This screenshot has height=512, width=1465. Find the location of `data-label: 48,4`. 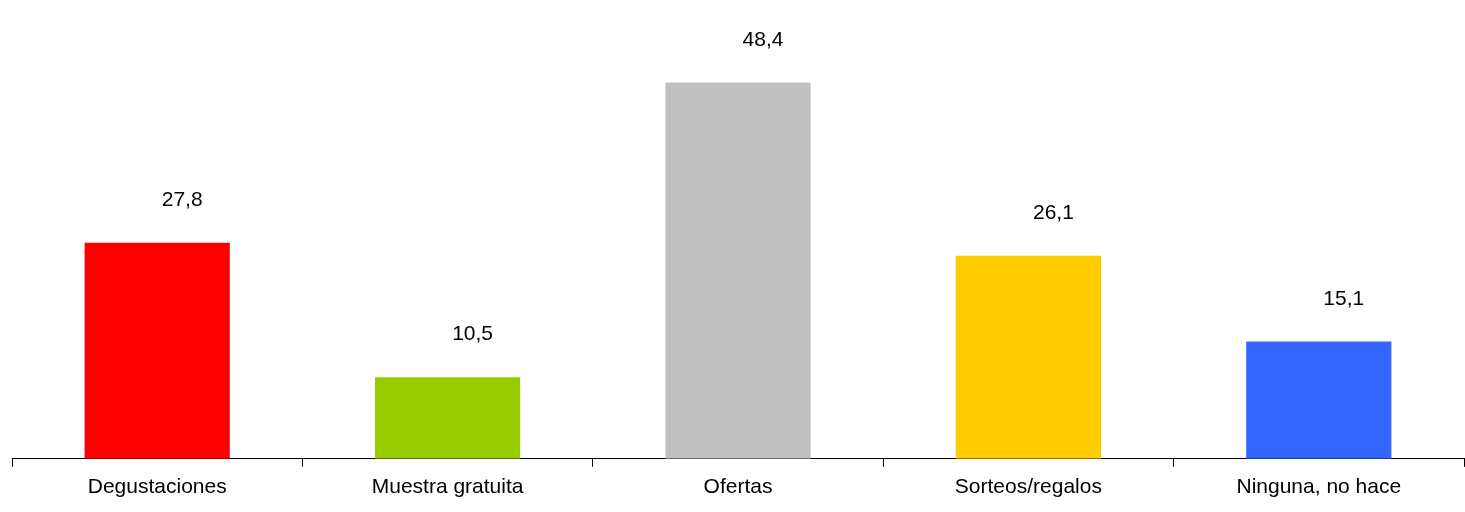

data-label: 48,4 is located at coordinates (763, 38).